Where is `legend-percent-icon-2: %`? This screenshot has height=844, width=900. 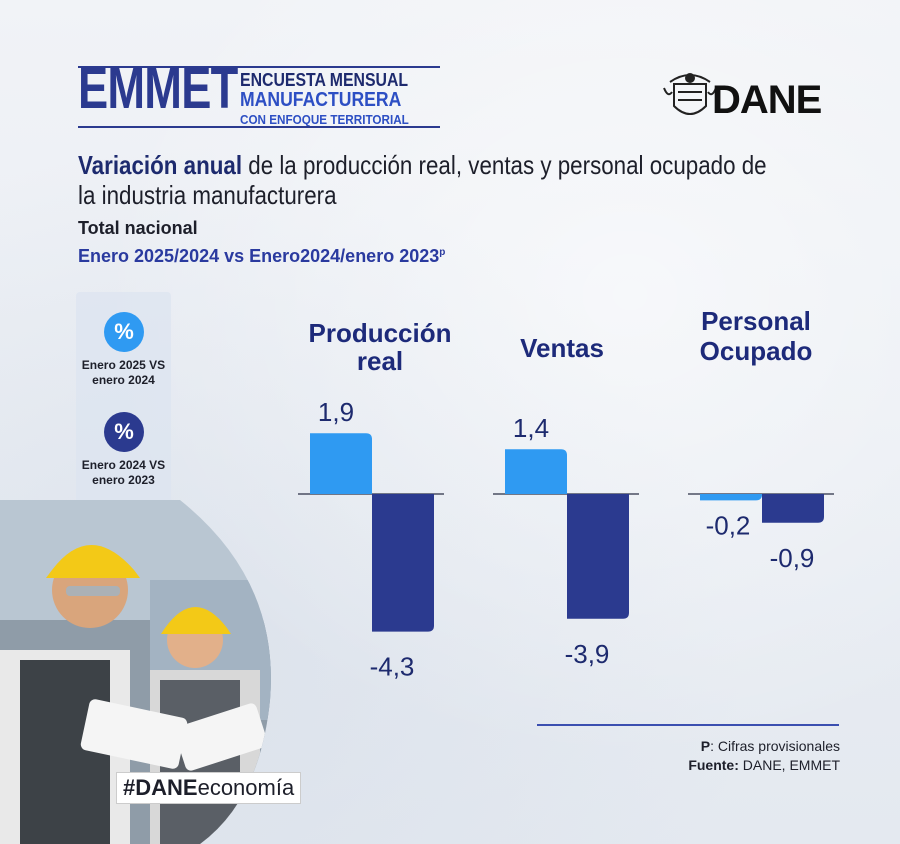
legend-percent-icon-2: % is located at coordinates (124, 432).